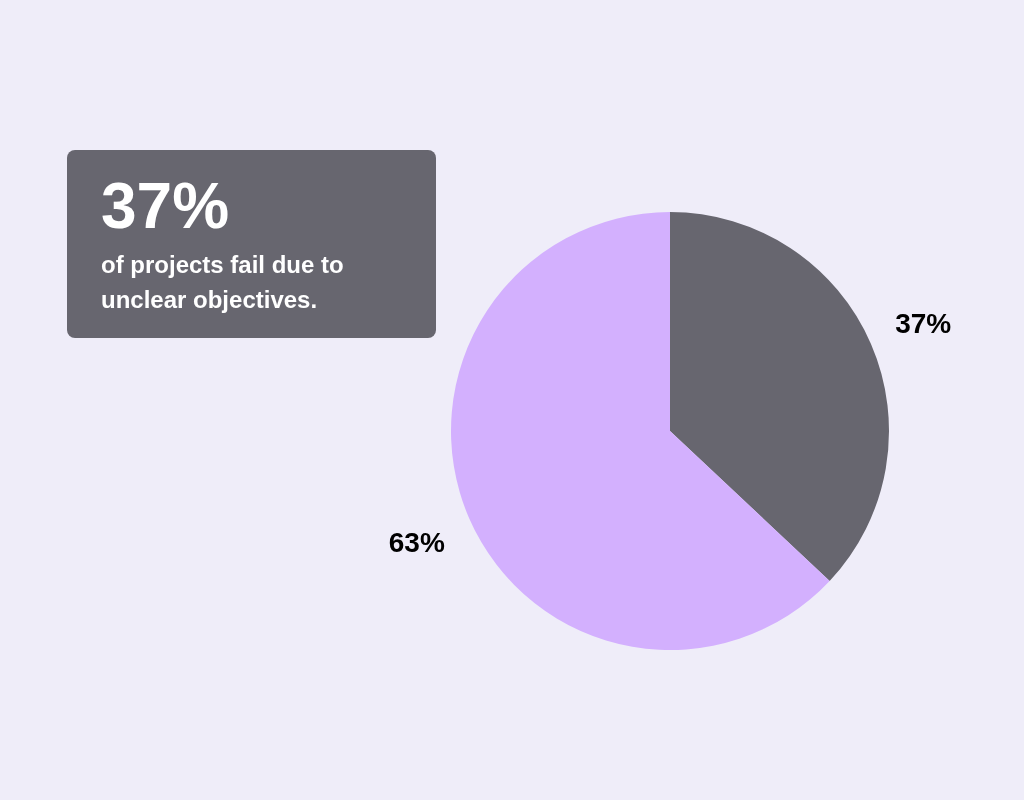 This screenshot has height=800, width=1024. I want to click on data-label: 63%, so click(416, 543).